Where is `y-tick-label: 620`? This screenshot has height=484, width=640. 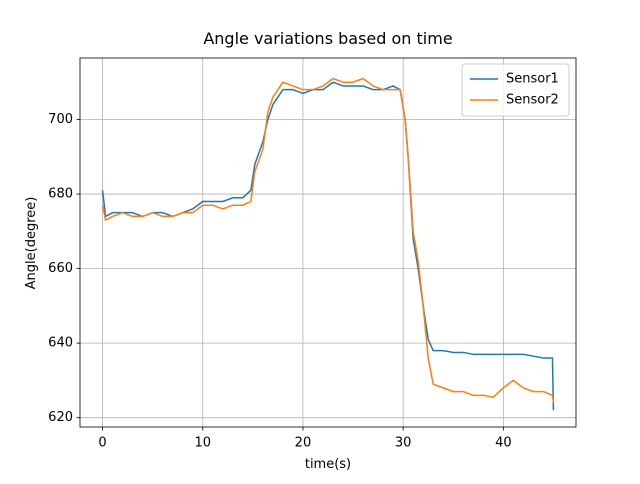
y-tick-label: 620 is located at coordinates (60, 417).